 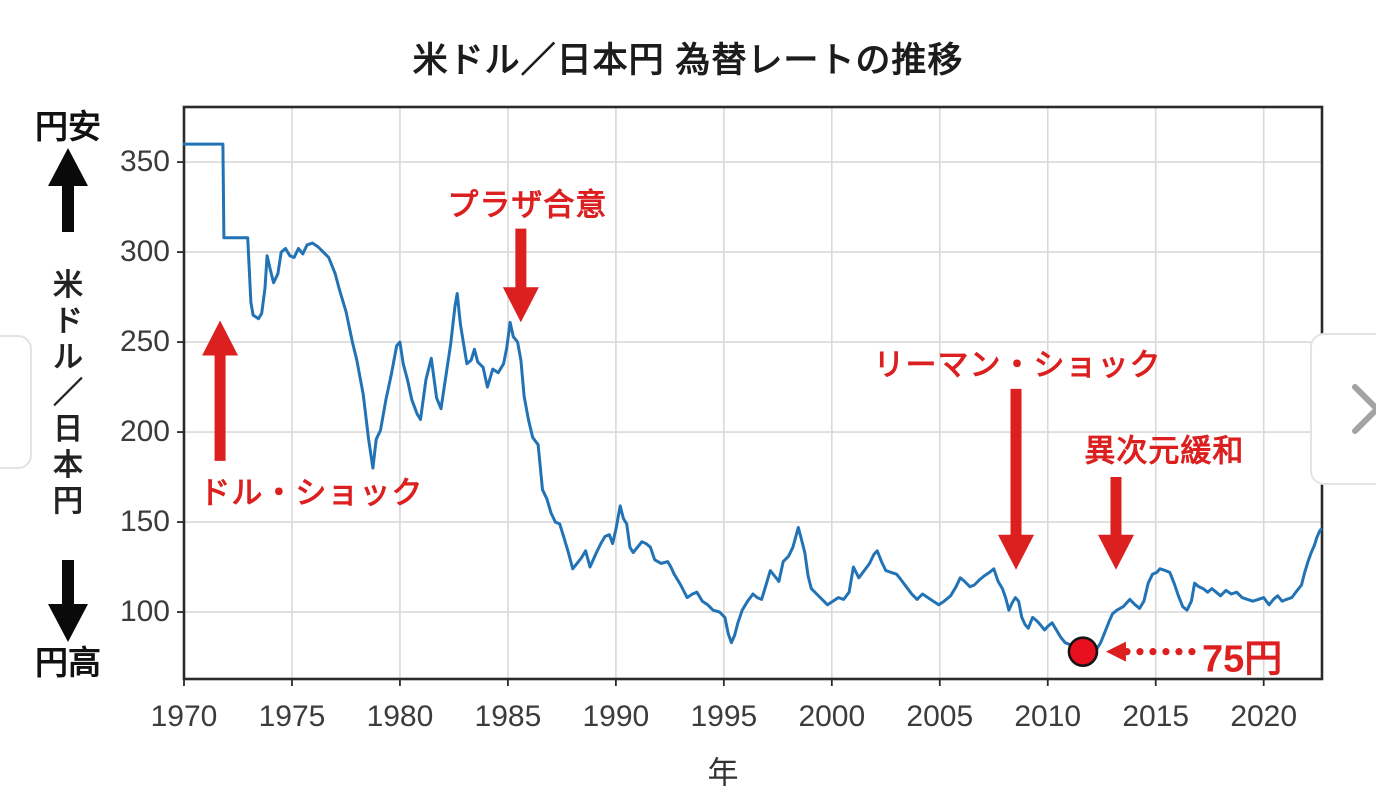 What do you see at coordinates (1364, 409) in the screenshot?
I see `chevron-right-icon` at bounding box center [1364, 409].